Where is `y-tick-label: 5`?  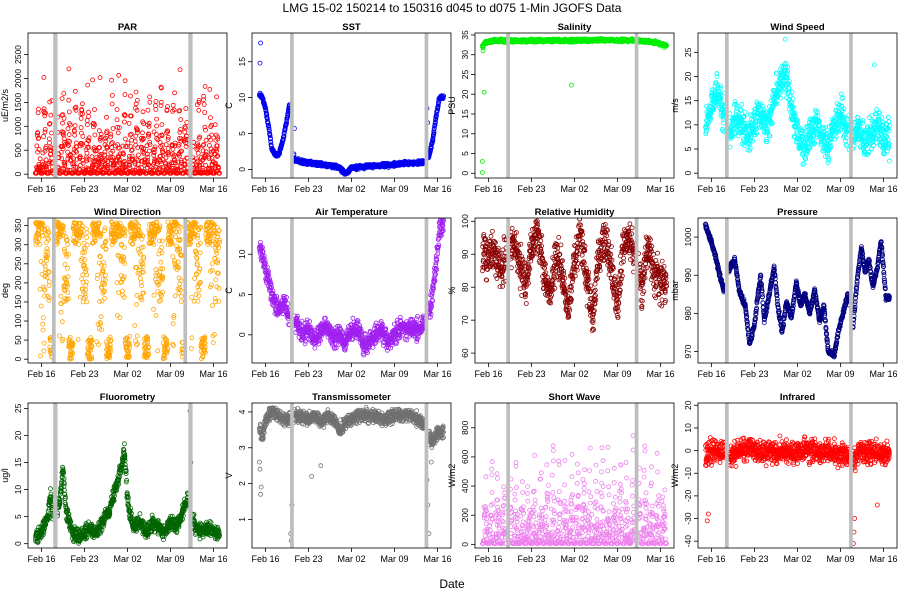 y-tick-label: 5 is located at coordinates (242, 133).